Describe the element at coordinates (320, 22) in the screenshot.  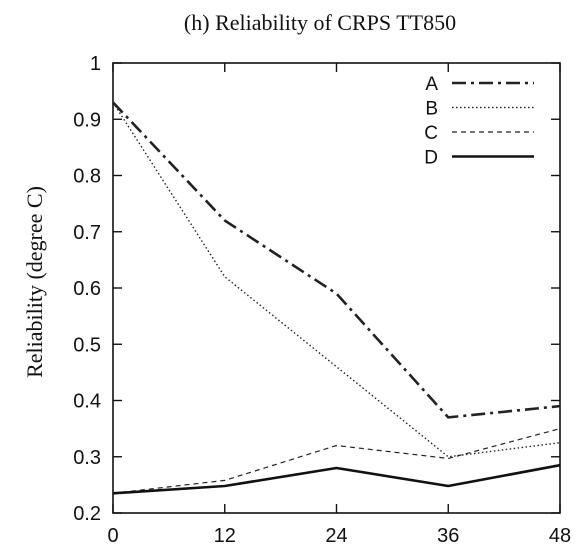
I see `chart-title: (h) Reliability of CRPS TT850` at that location.